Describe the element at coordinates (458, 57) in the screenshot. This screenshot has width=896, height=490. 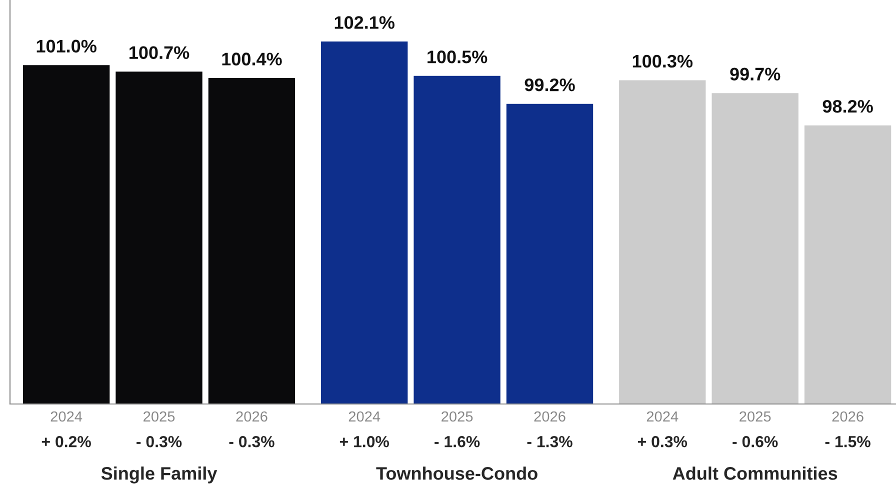
I see `data-label: 100.5%` at that location.